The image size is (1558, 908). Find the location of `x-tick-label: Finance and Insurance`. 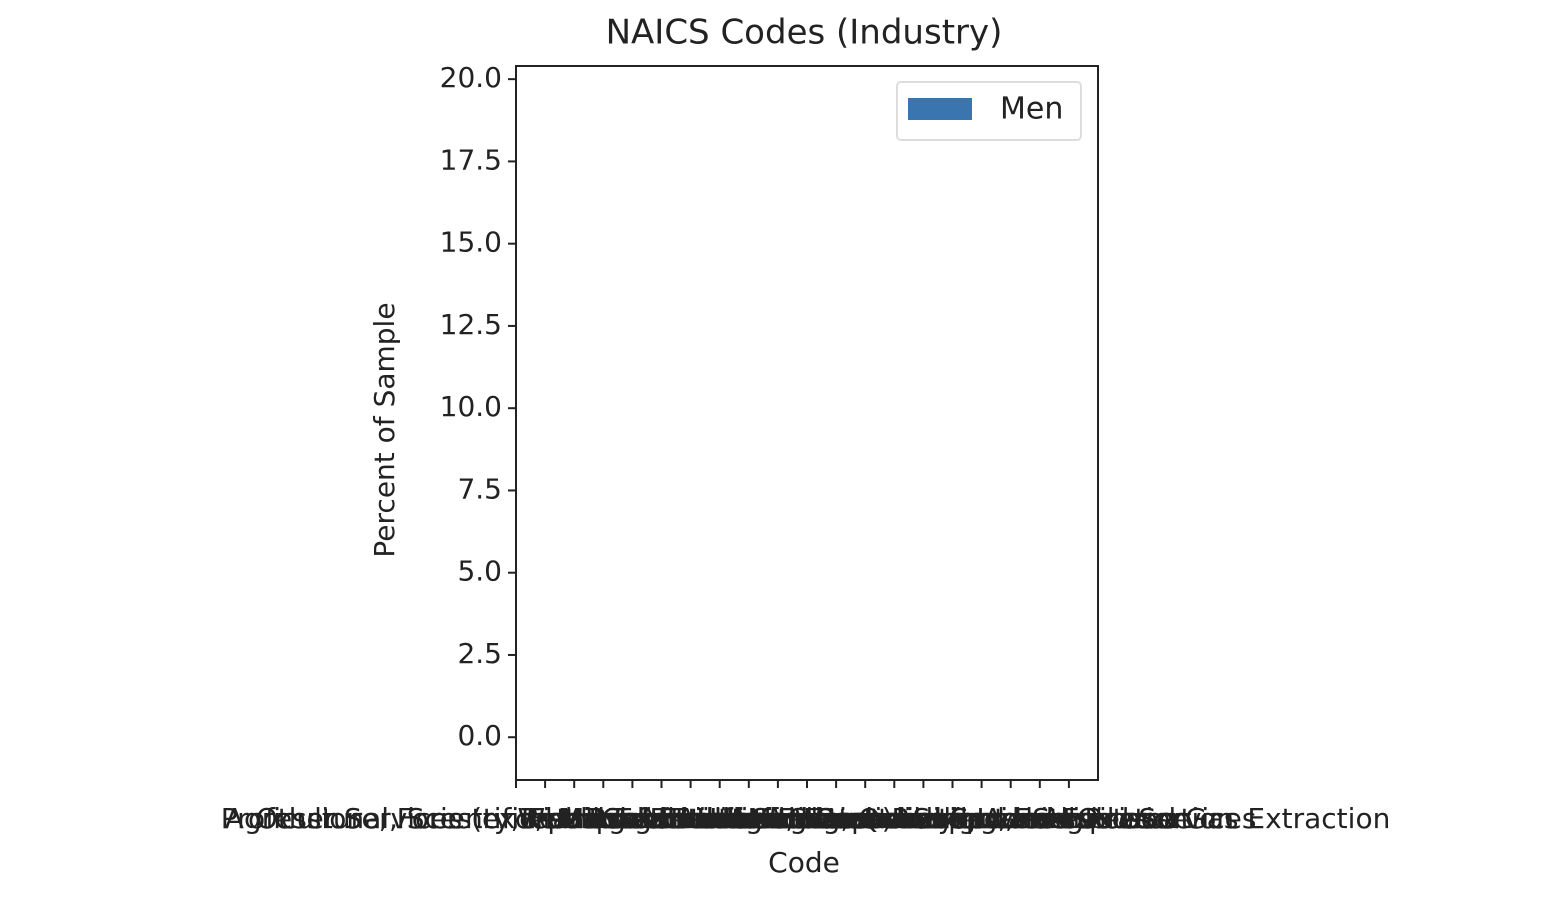

x-tick-label: Finance and Insurance is located at coordinates (807, 818).